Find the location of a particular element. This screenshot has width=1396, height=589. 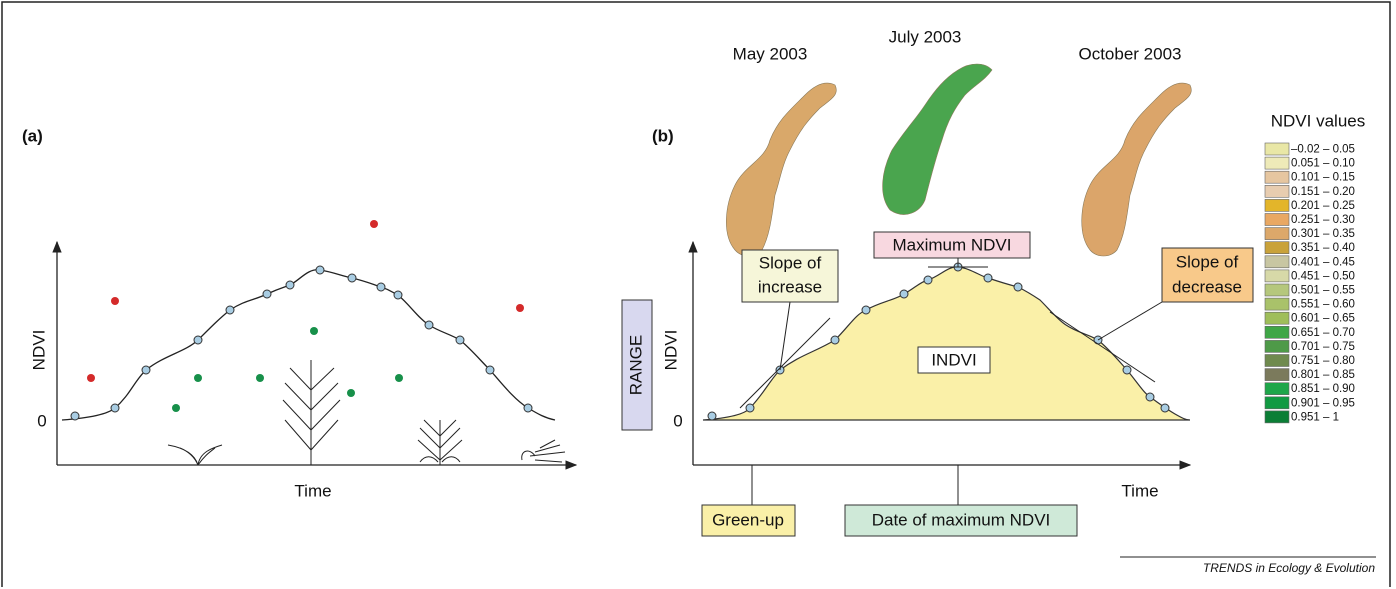

map-title: May 2003 is located at coordinates (770, 53).